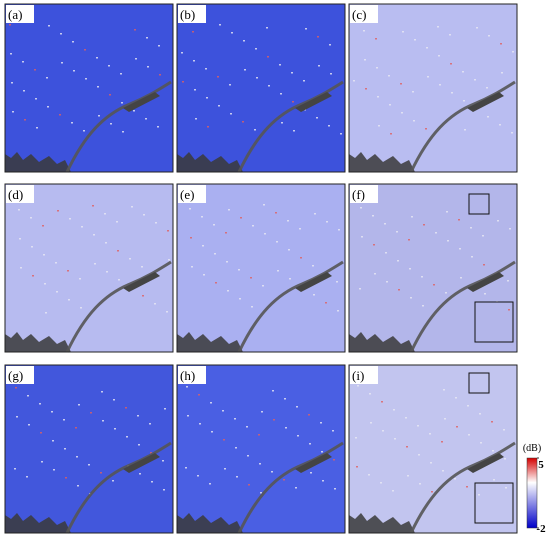 Image resolution: width=550 pixels, height=547 pixels. I want to click on panel-label: (h), so click(187, 375).